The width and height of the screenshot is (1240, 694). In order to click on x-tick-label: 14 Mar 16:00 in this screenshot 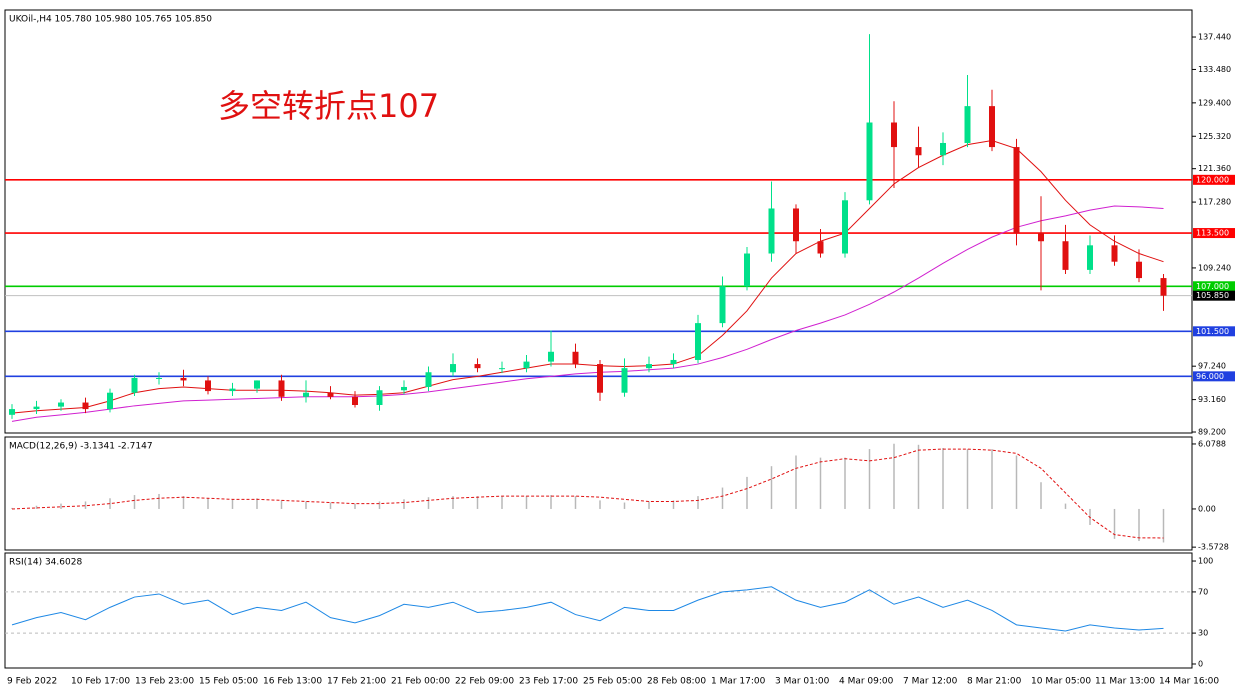, I will do `click(1189, 682)`.